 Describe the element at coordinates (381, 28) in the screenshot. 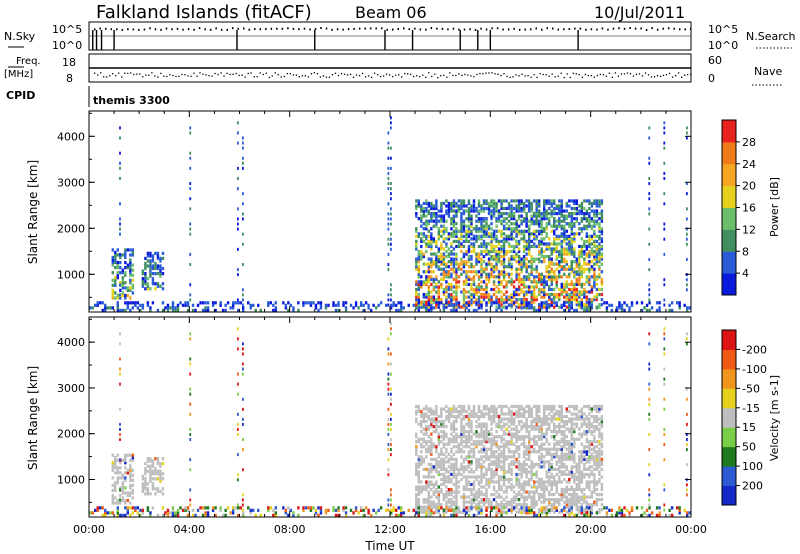

I see `nsky-dot` at that location.